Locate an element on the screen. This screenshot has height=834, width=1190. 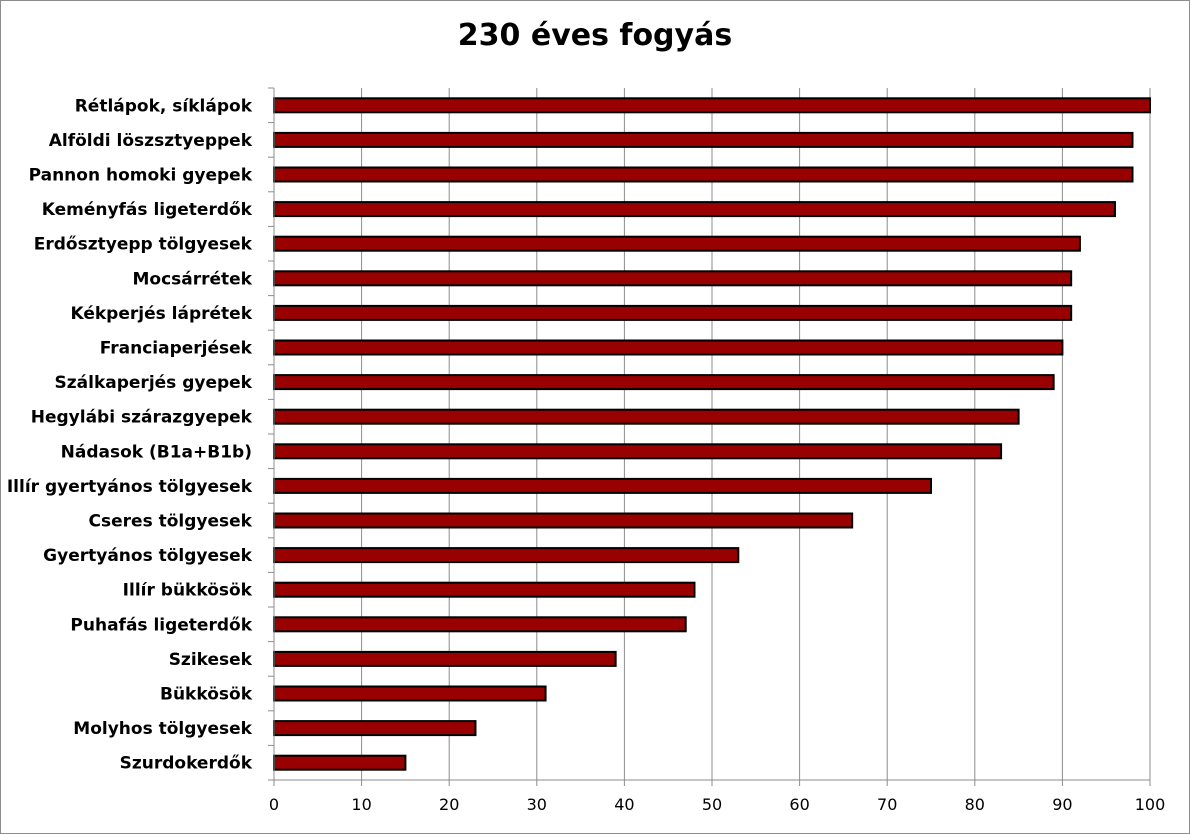
category-label: Puhafás ligeterdők is located at coordinates (161, 625).